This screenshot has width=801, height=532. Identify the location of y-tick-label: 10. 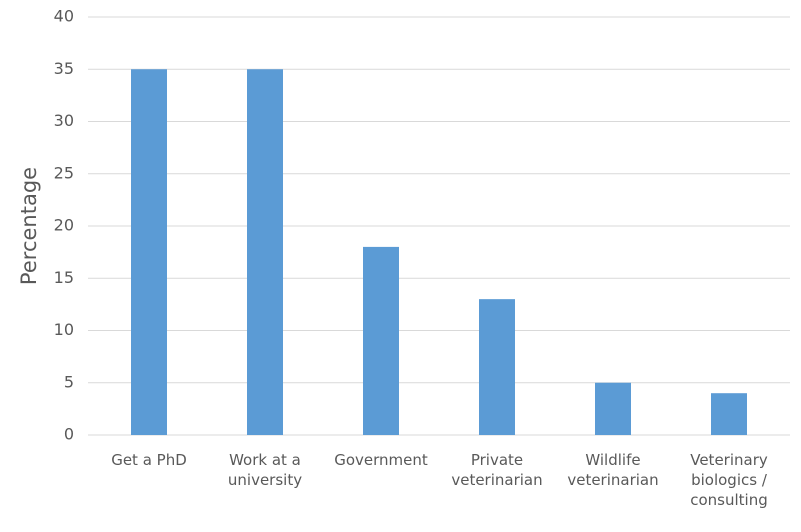
(64, 329).